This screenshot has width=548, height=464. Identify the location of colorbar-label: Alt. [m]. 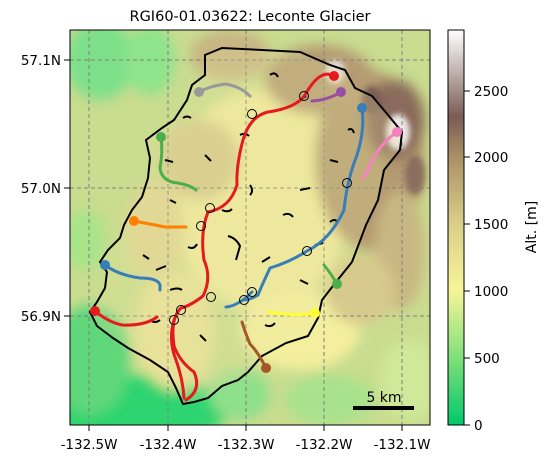
(532, 227).